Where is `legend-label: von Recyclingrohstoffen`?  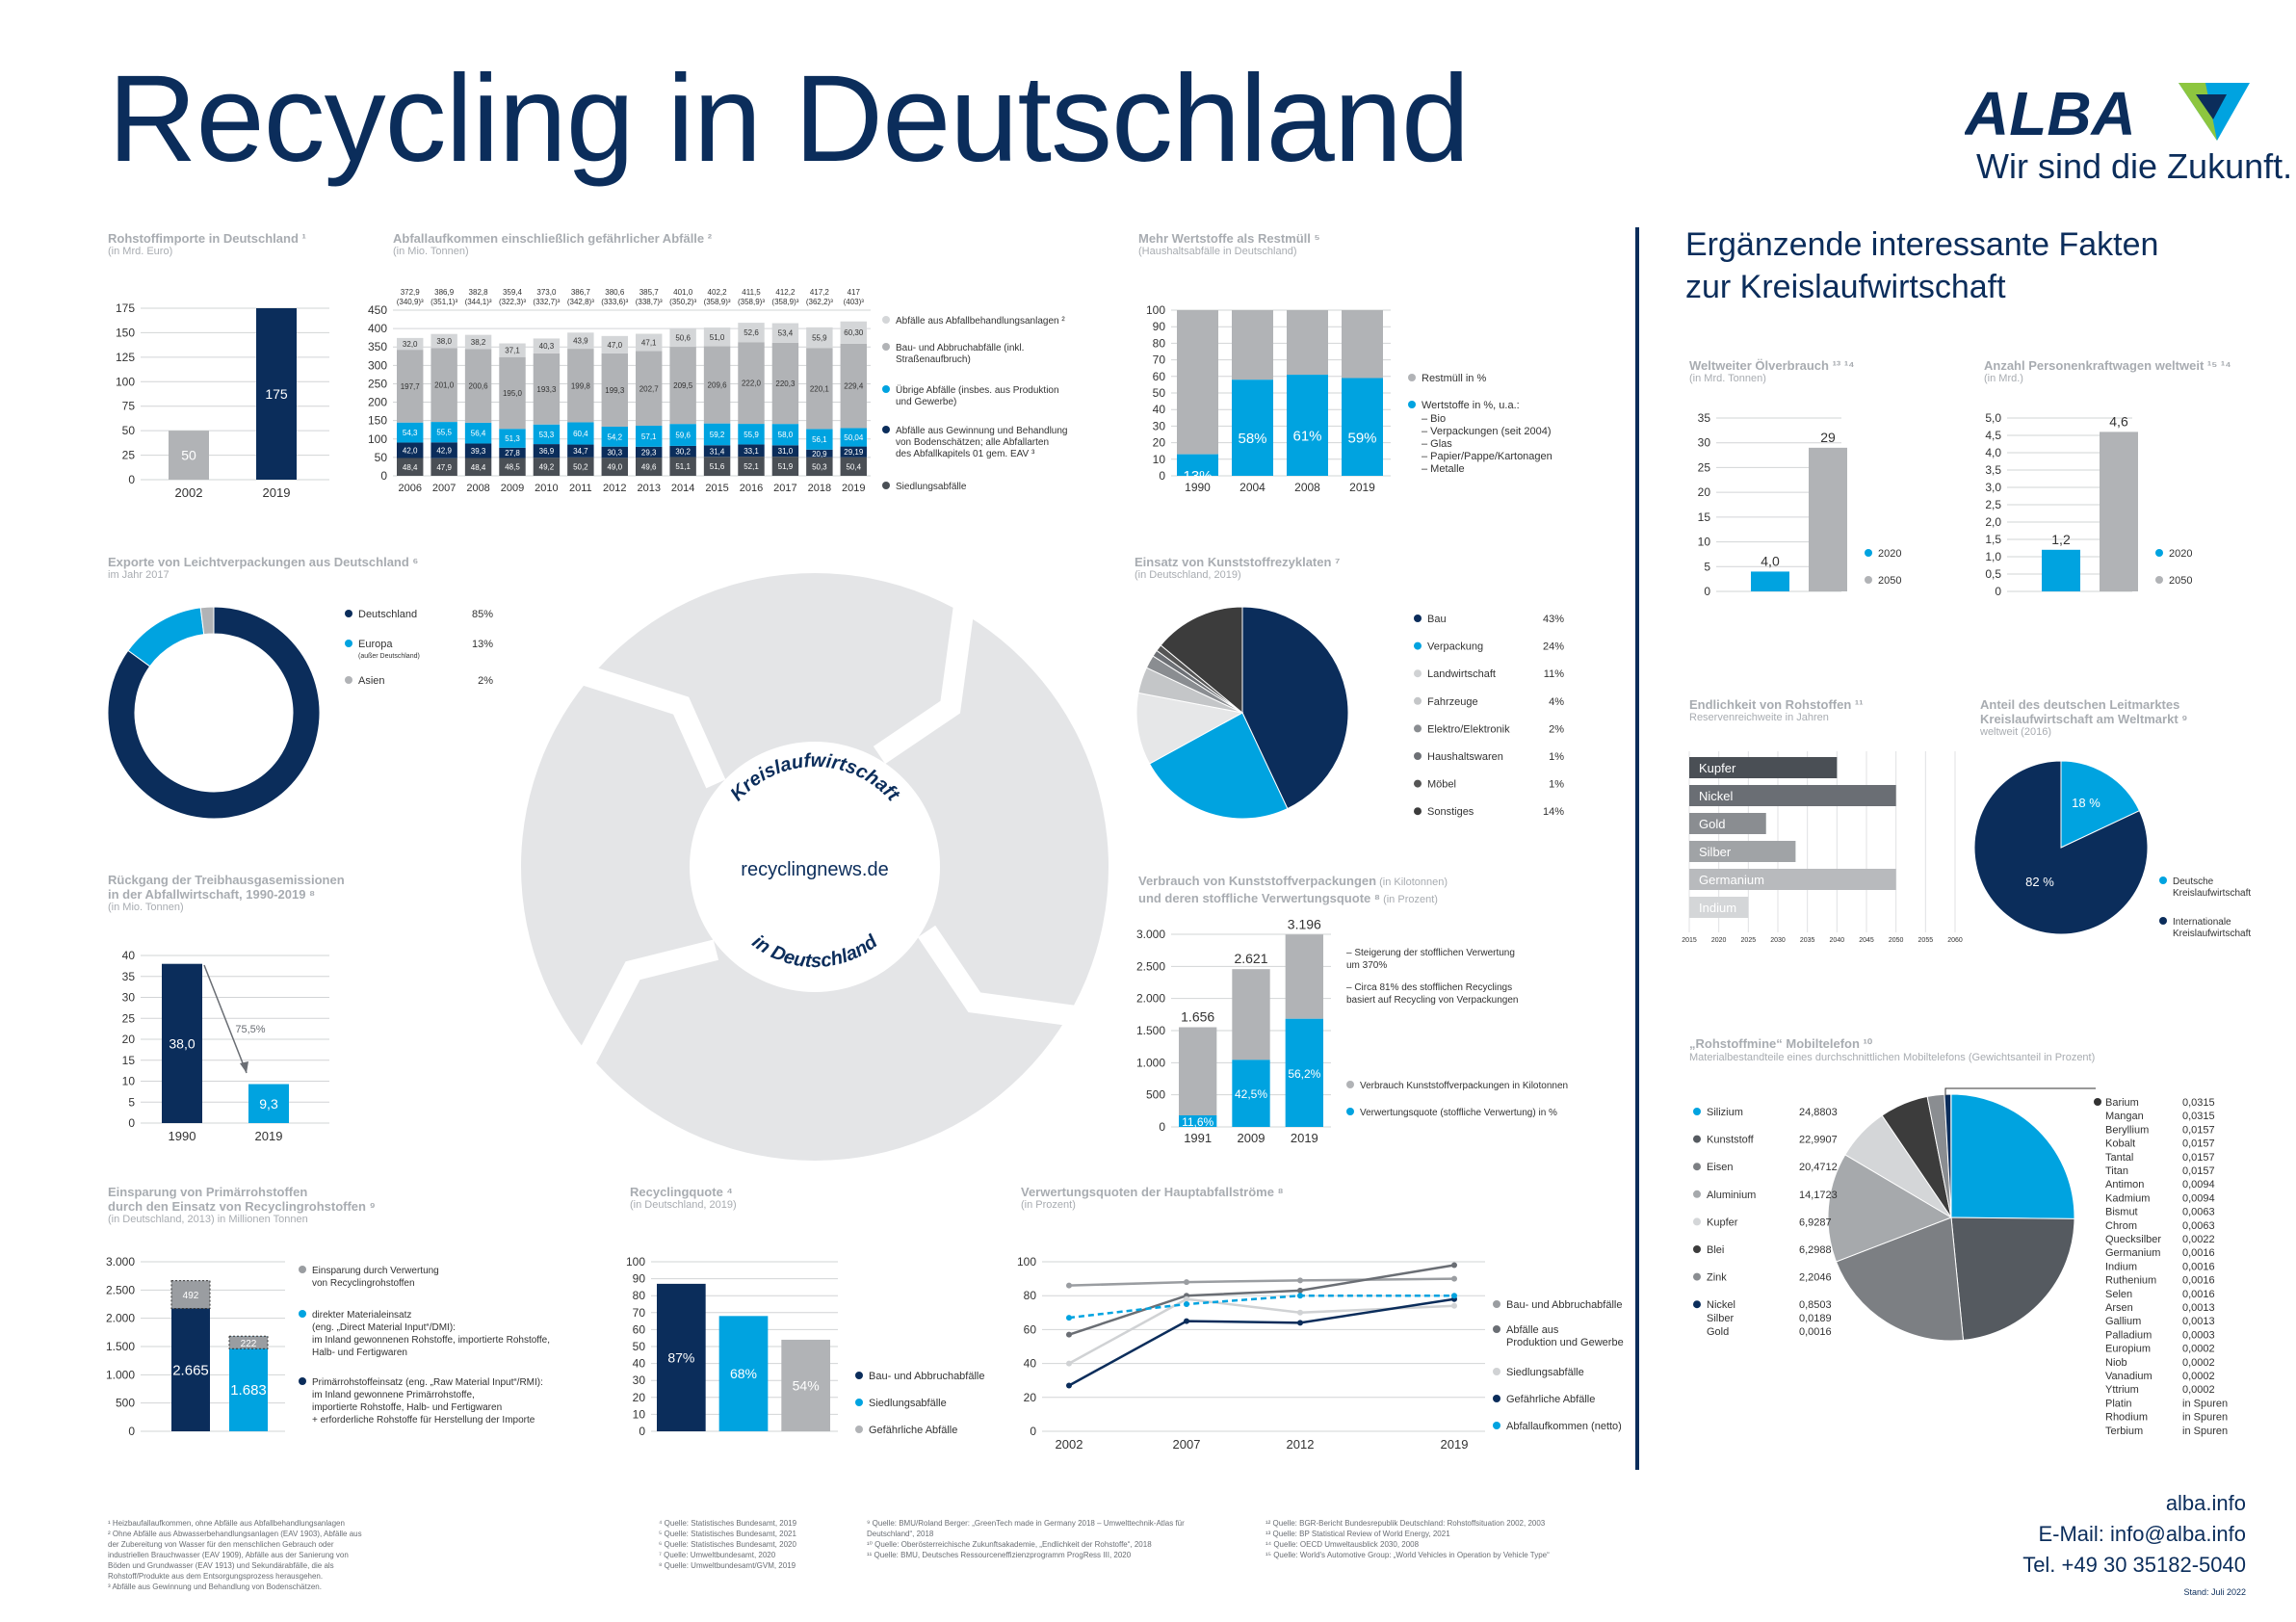
legend-label: von Recyclingrohstoffen is located at coordinates (363, 1283).